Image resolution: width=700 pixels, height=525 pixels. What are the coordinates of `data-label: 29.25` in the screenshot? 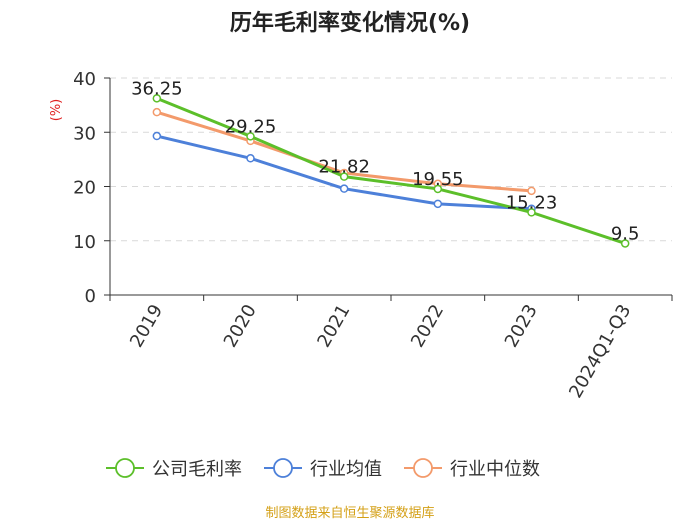 It's located at (251, 126).